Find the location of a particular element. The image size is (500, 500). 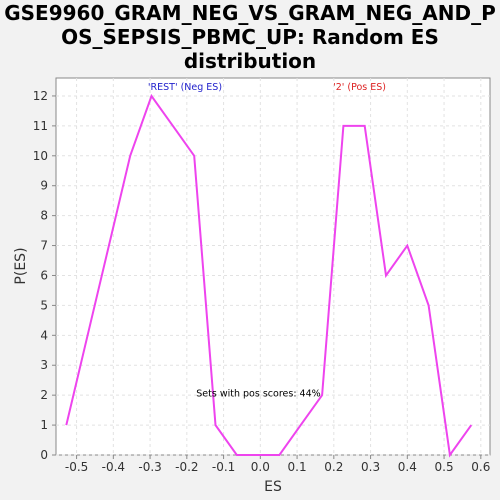

y-tick-label: 4 is located at coordinates (44, 335).